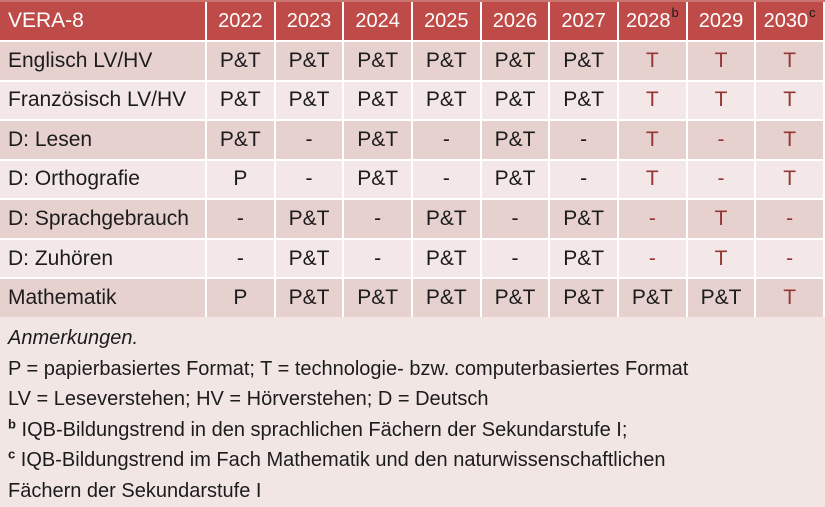  What do you see at coordinates (102, 179) in the screenshot?
I see `row-label: D: Orthografie` at bounding box center [102, 179].